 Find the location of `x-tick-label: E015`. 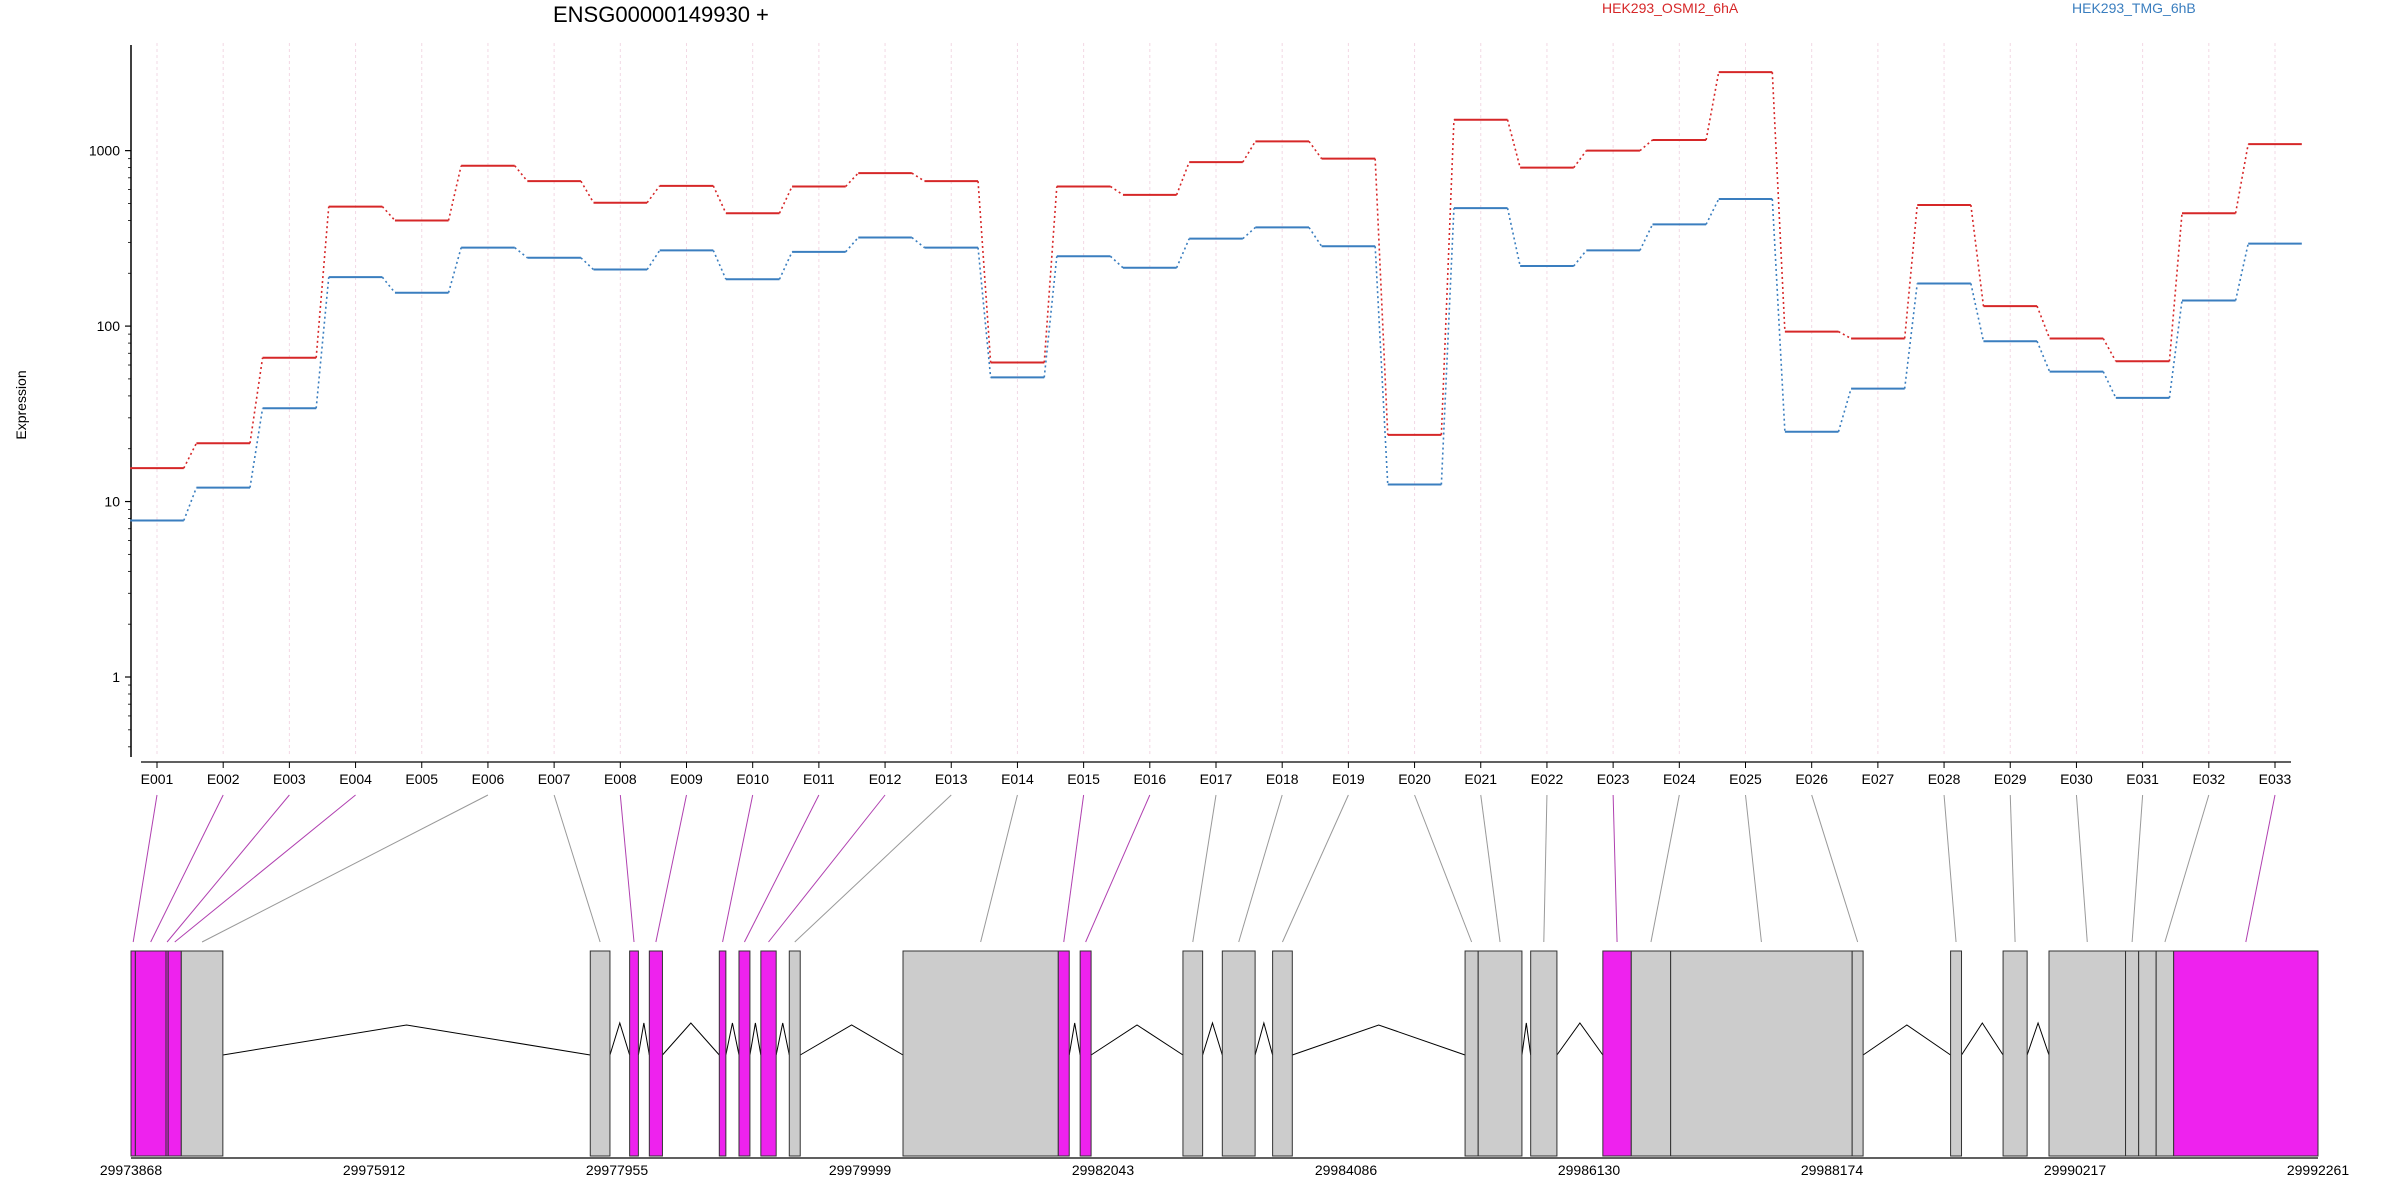

x-tick-label: E015 is located at coordinates (1083, 779).